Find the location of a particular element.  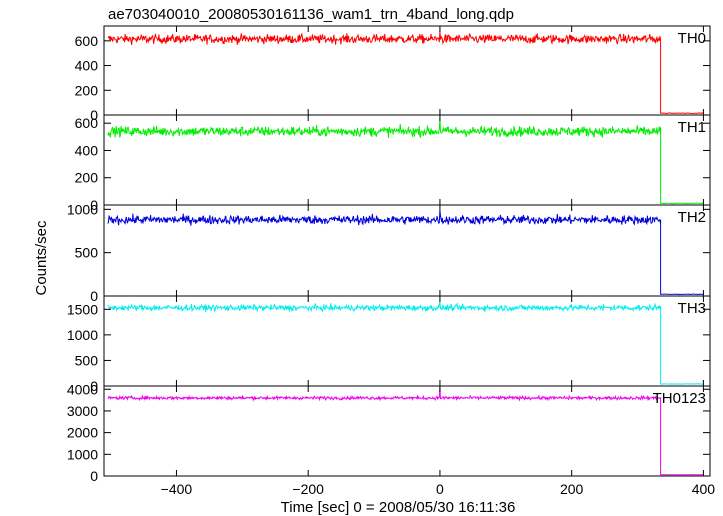

x-axis-label: Time [sec] 0 = 2008/05/30 16:11:36 is located at coordinates (398, 507).